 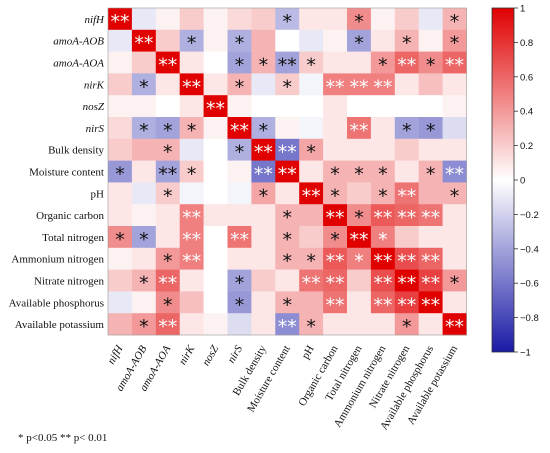 What do you see at coordinates (78, 42) in the screenshot?
I see `row-label: amoA-AOB` at bounding box center [78, 42].